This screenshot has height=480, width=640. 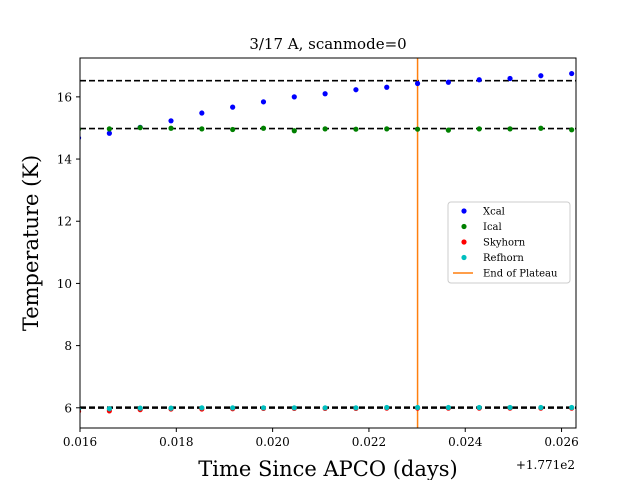 What do you see at coordinates (464, 211) in the screenshot?
I see `xcal-legend-marker` at bounding box center [464, 211].